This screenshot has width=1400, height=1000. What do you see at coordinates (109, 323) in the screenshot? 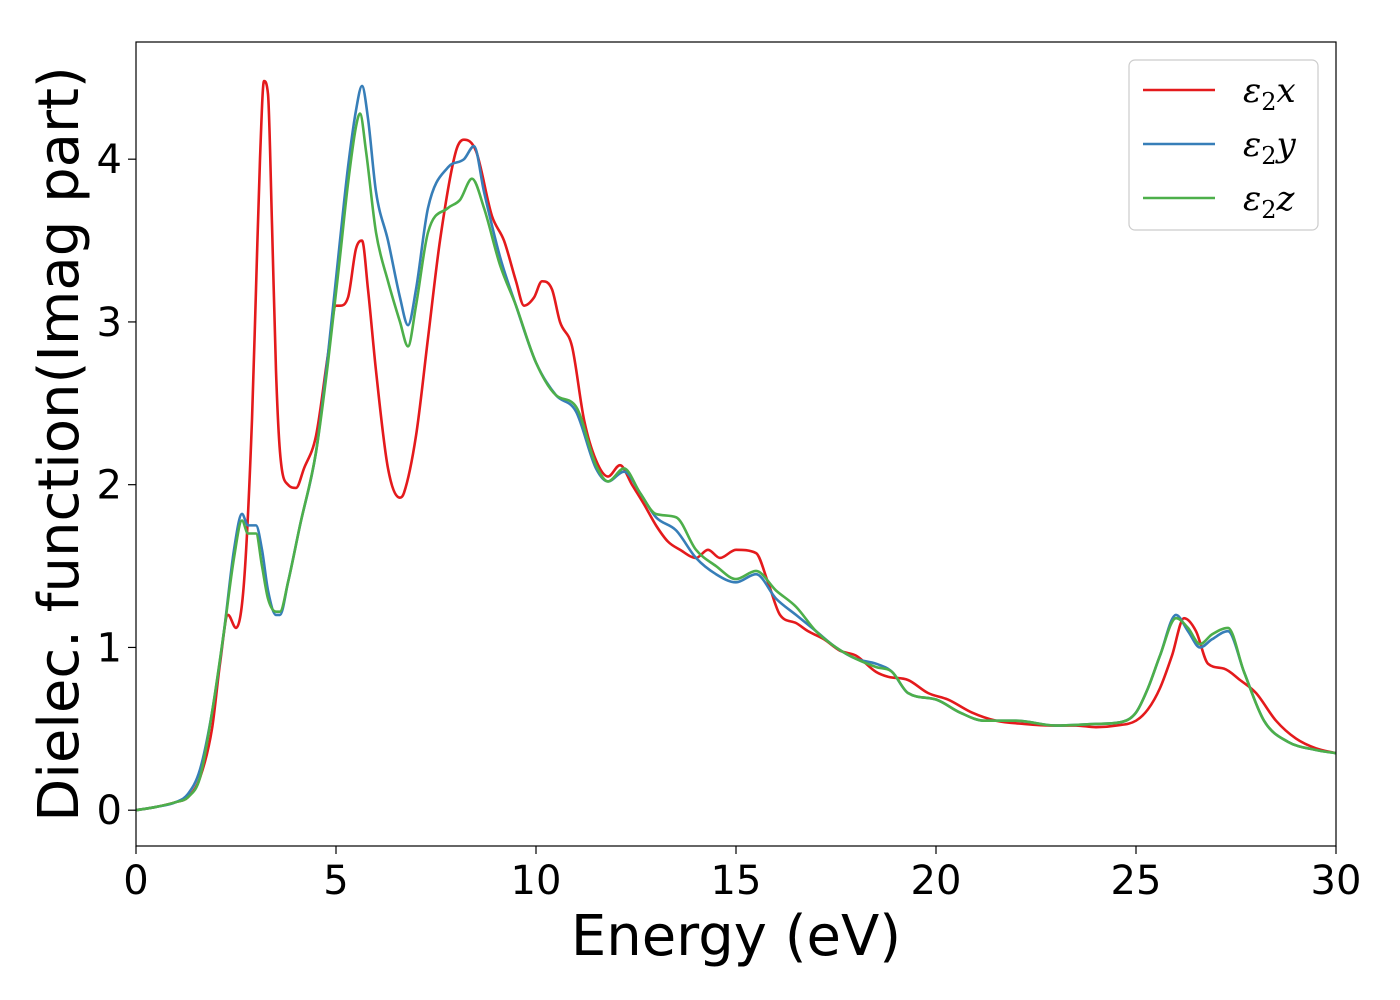
I see `y-tick-label: 3` at bounding box center [109, 323].